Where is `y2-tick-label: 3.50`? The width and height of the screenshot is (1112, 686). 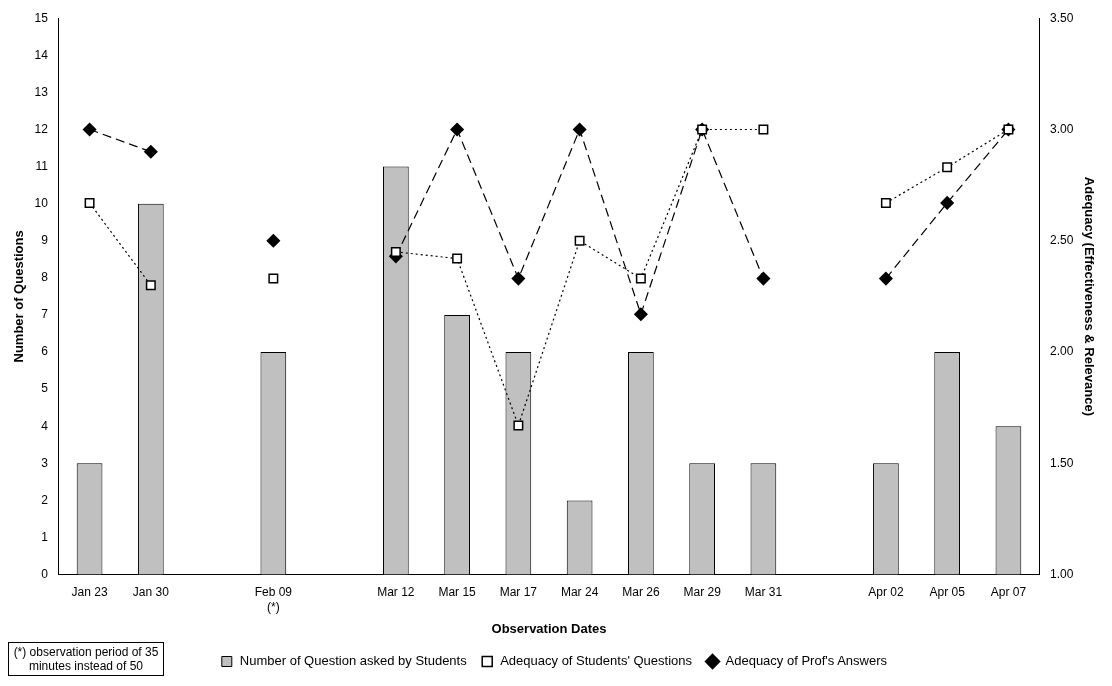
y2-tick-label: 3.50 is located at coordinates (1062, 17).